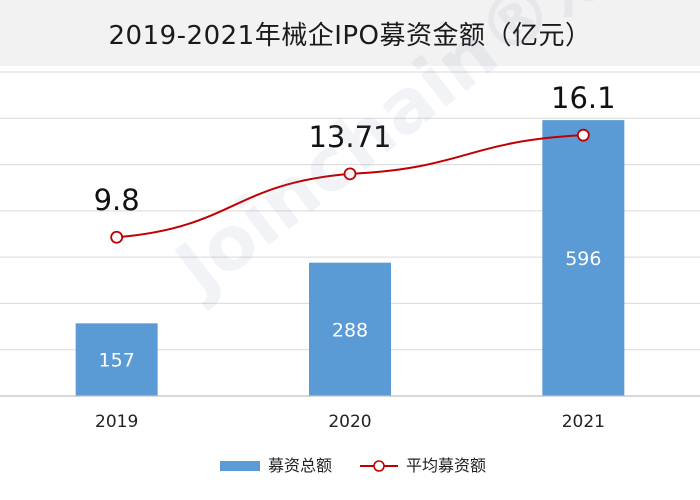 This screenshot has height=500, width=700. I want to click on x-axis: 2019 2020 2021, so click(350, 413).